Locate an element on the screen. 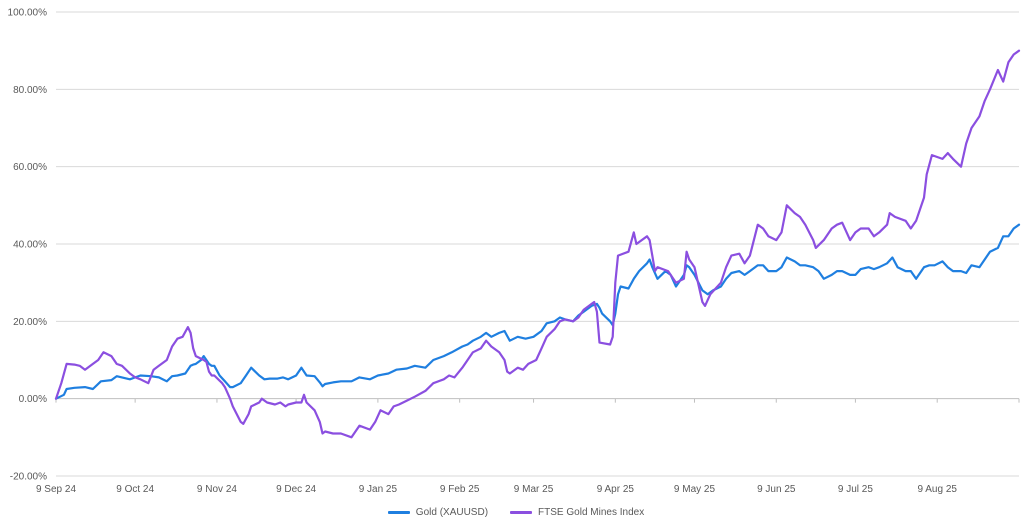  legend-swatch-ftse-gold-mines is located at coordinates (521, 512).